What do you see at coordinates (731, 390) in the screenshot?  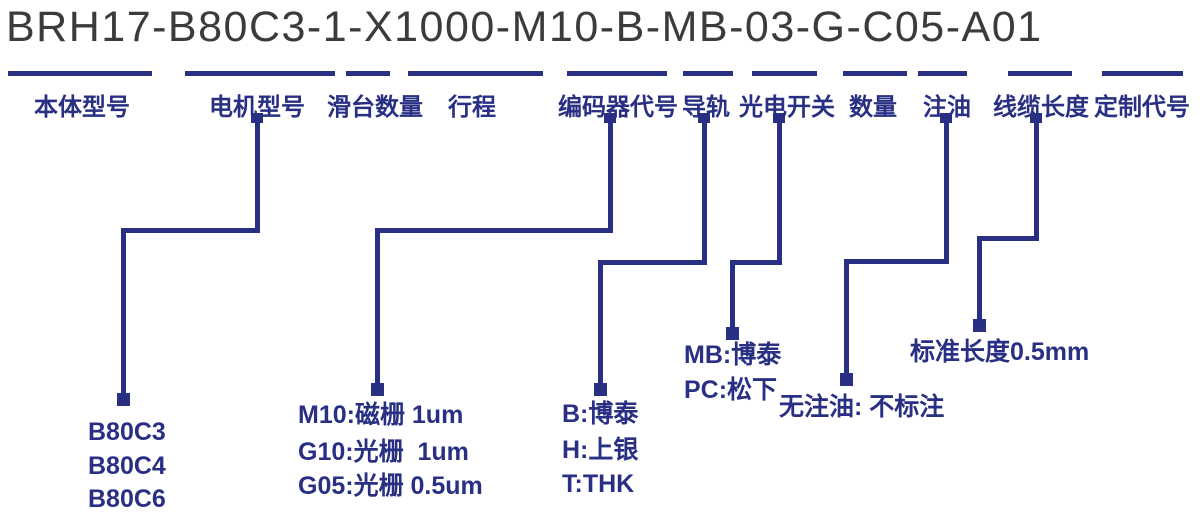 I see `callout-photo-switch-item: PC:松下` at bounding box center [731, 390].